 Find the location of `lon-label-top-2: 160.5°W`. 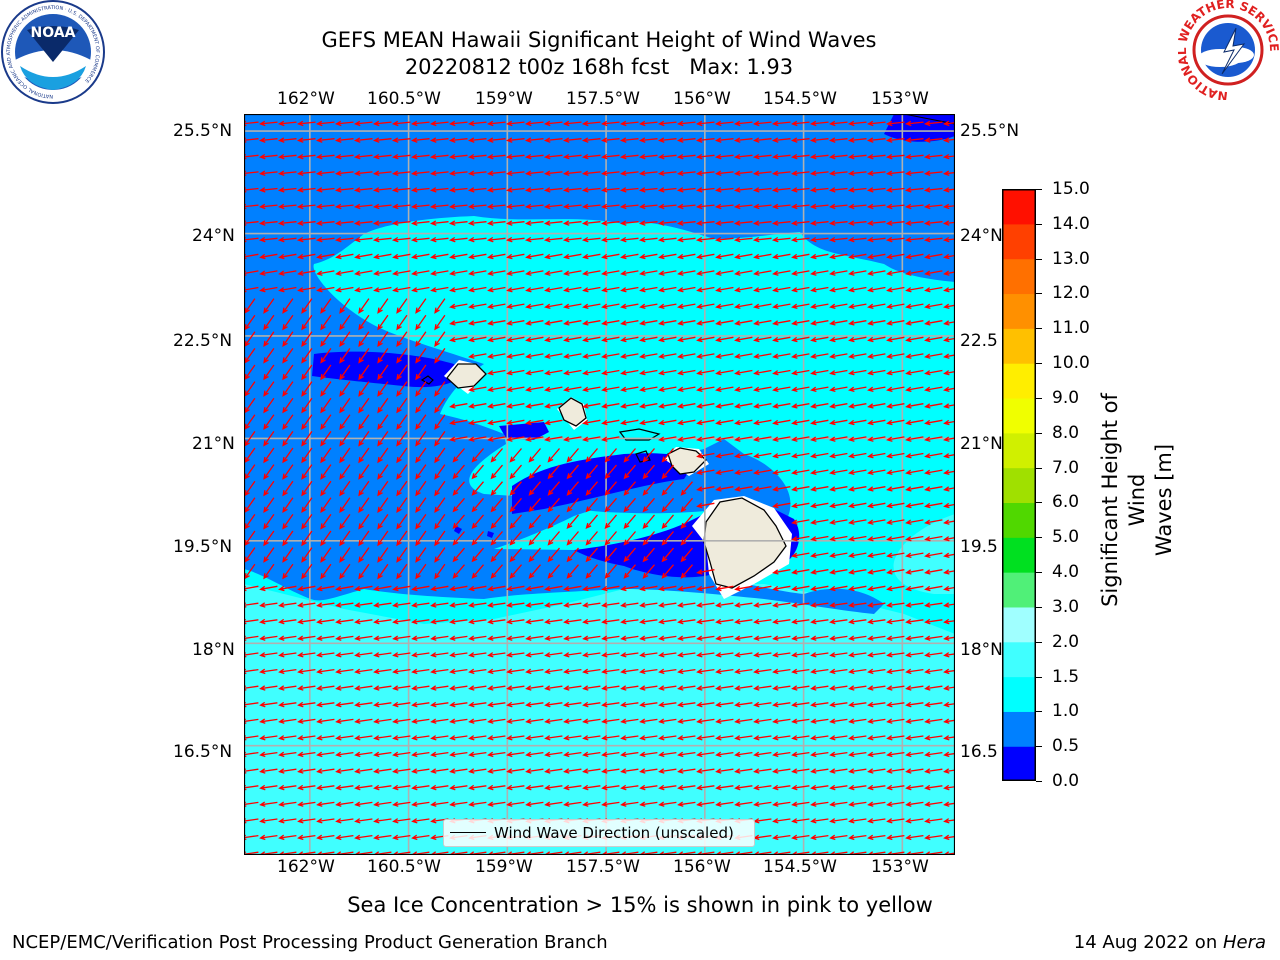

lon-label-top-2: 160.5°W is located at coordinates (404, 99).